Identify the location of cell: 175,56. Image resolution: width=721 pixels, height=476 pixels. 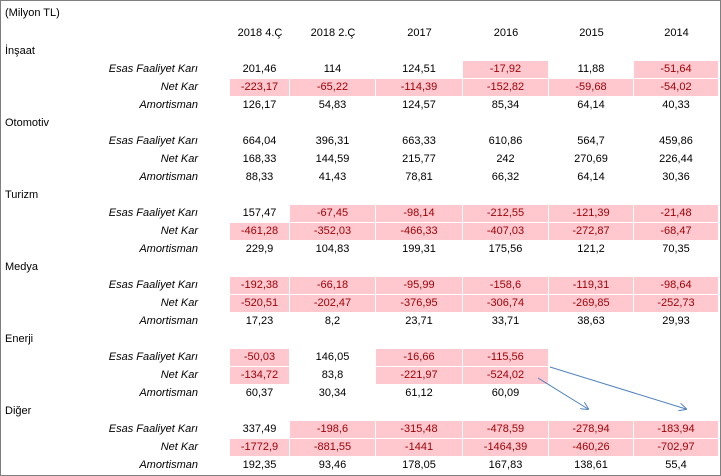
(505, 249).